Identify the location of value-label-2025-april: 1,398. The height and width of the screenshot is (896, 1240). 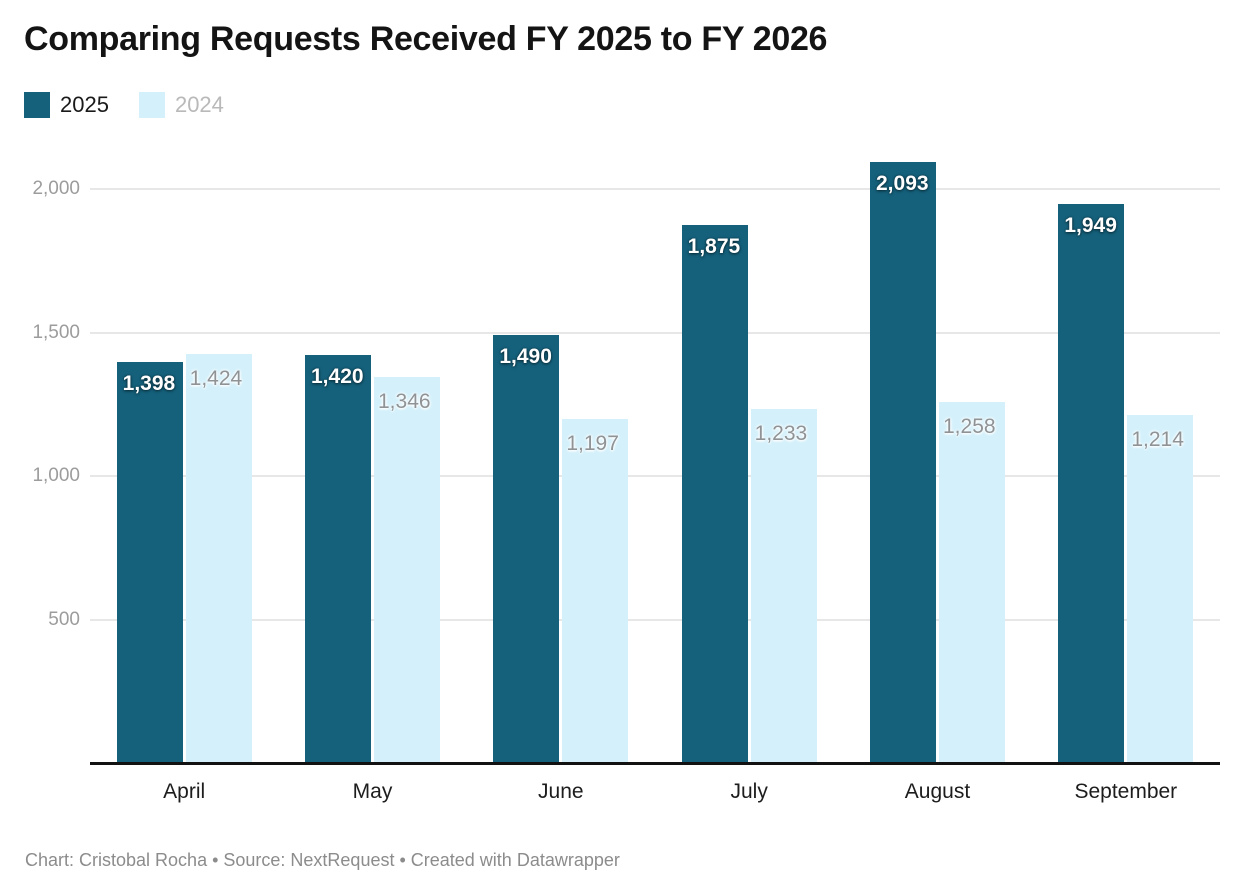
(149, 383).